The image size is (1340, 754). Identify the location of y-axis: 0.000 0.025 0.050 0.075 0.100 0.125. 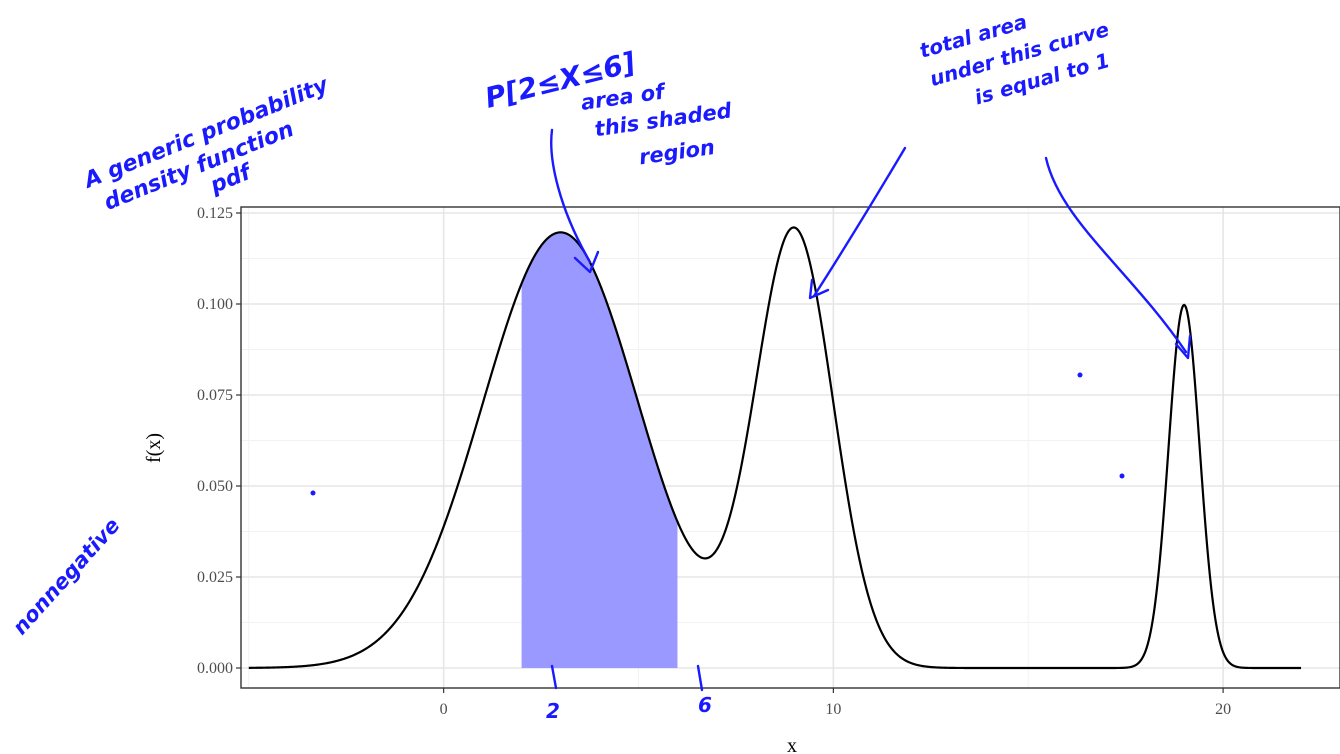
(219, 441).